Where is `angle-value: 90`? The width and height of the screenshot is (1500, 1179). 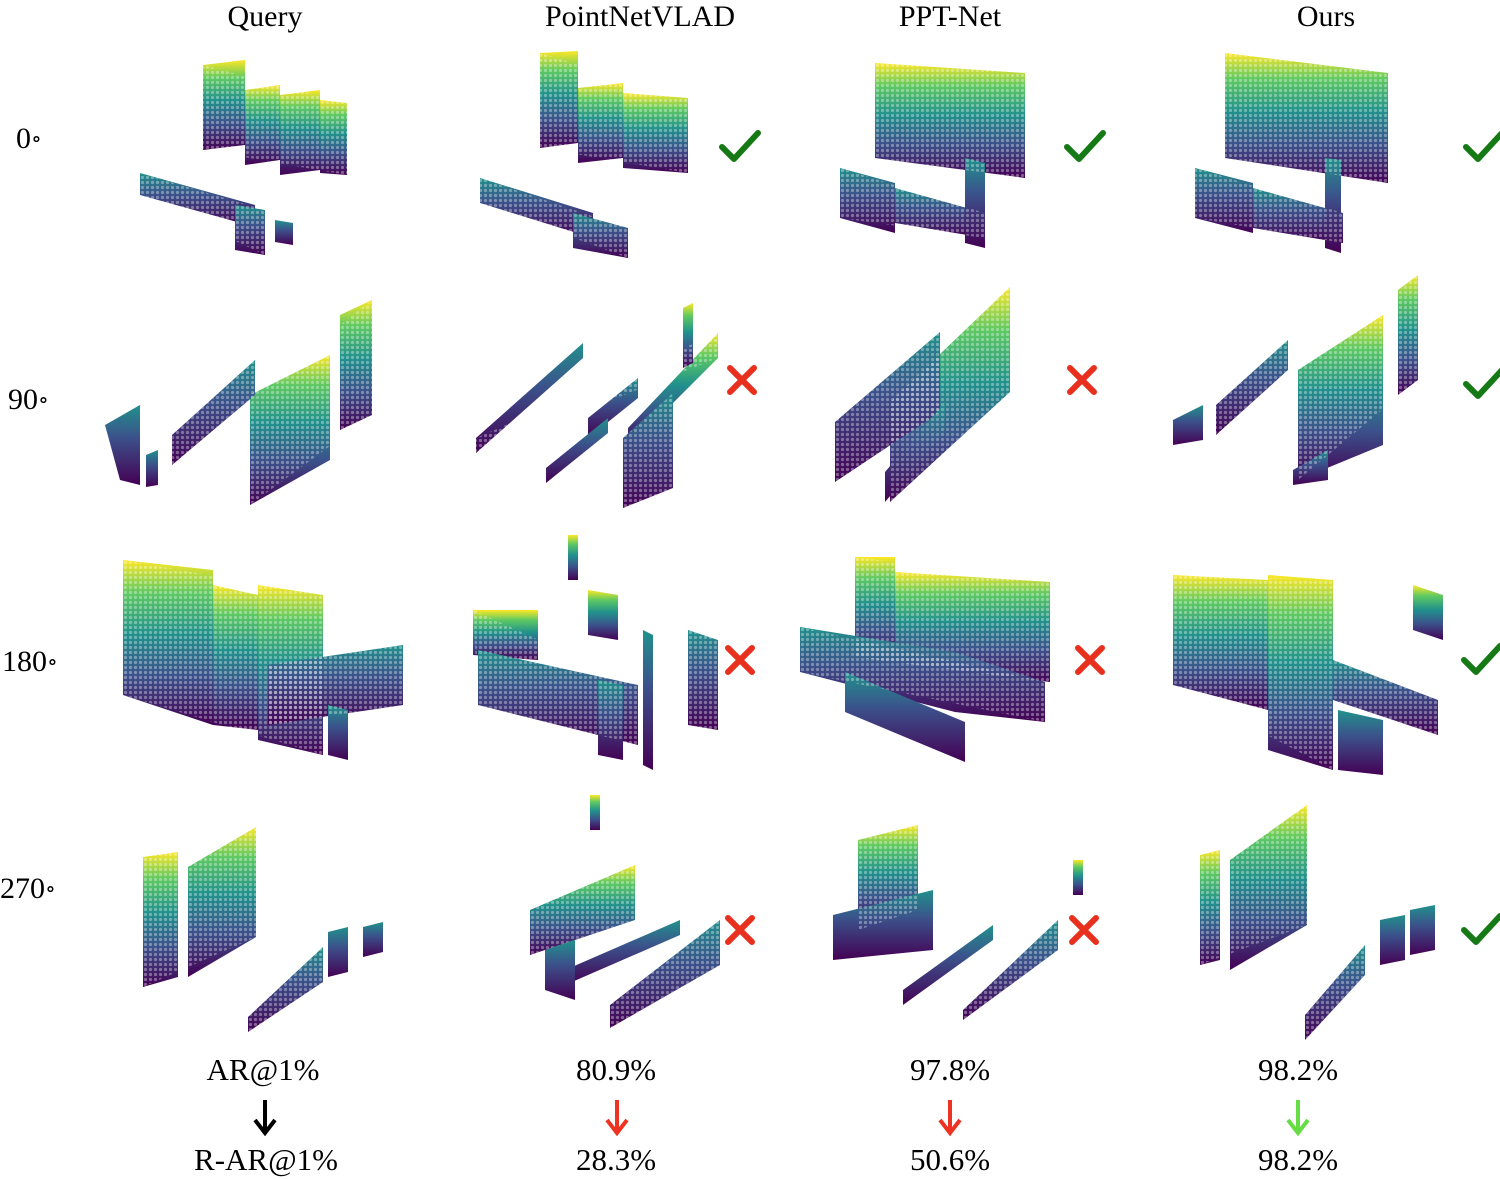 angle-value: 90 is located at coordinates (23, 399).